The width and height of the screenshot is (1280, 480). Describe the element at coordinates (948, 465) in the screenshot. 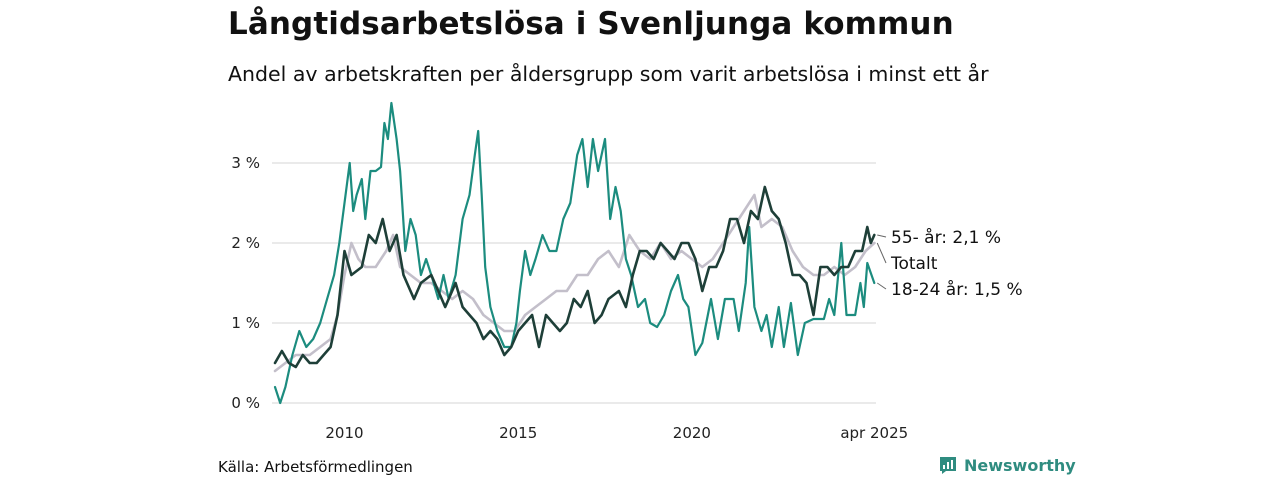

I see `newsworthy-logo-icon` at that location.